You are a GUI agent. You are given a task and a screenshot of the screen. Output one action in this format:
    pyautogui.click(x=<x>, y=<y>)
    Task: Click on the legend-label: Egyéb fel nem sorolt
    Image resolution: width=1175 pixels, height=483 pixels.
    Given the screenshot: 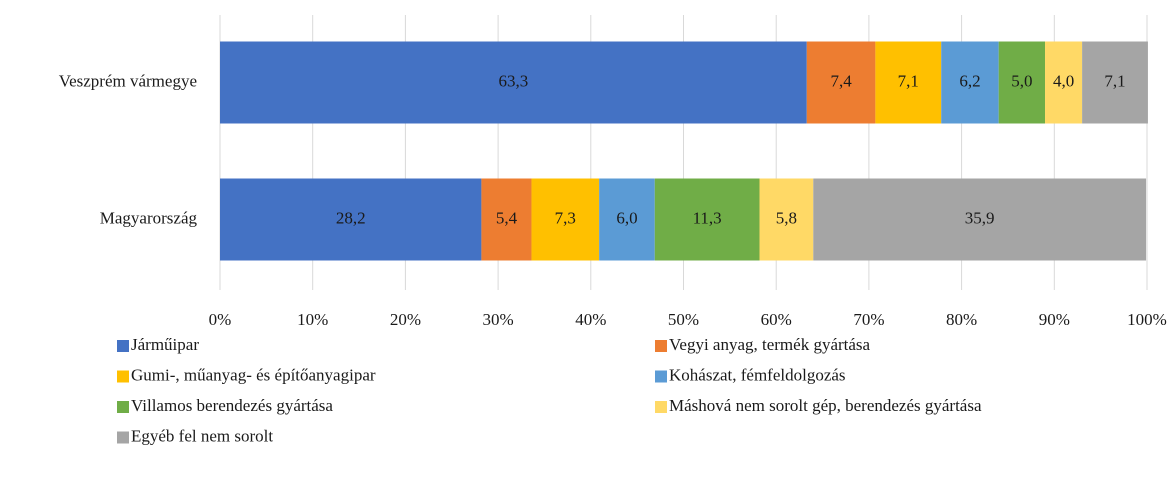 What is the action you would take?
    pyautogui.click(x=202, y=435)
    